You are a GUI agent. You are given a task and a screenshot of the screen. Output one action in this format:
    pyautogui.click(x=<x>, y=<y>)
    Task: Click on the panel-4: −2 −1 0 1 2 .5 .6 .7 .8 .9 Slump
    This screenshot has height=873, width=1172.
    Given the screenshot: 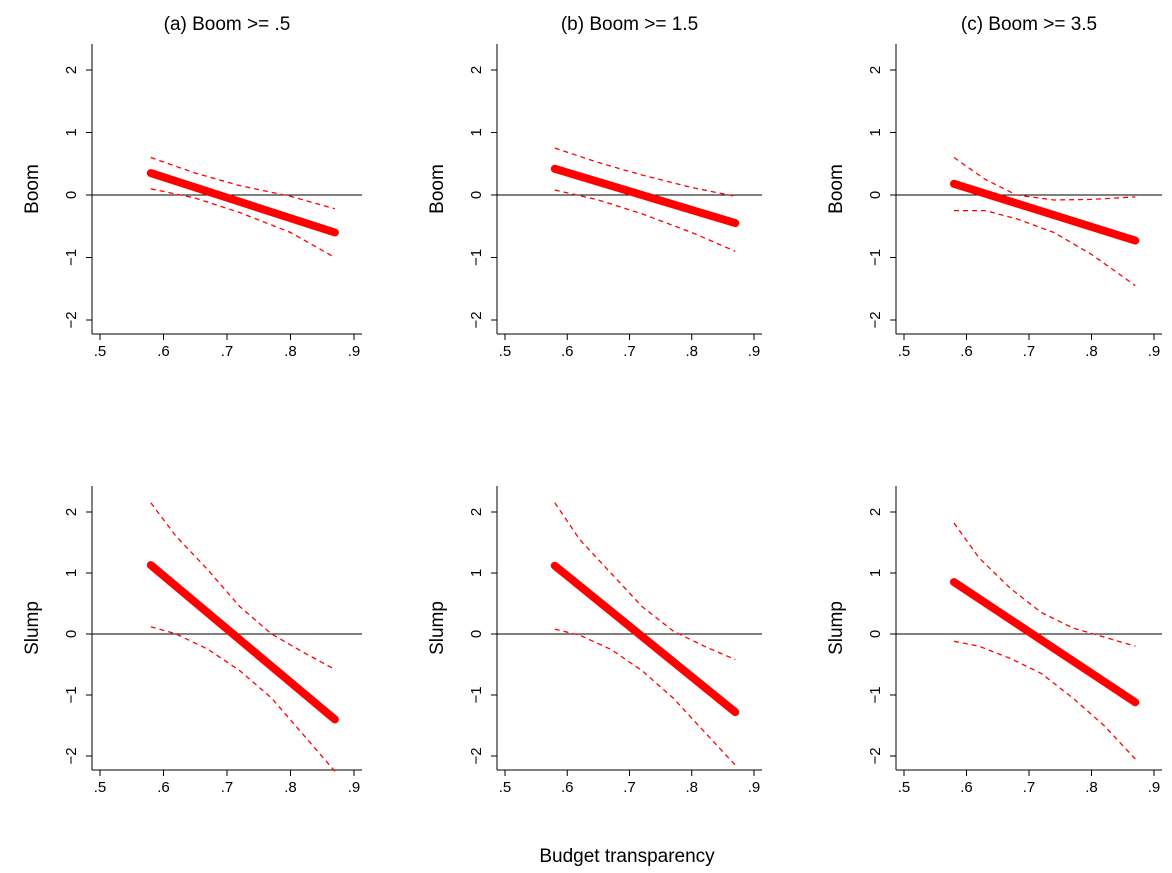 What is the action you would take?
    pyautogui.click(x=192, y=641)
    